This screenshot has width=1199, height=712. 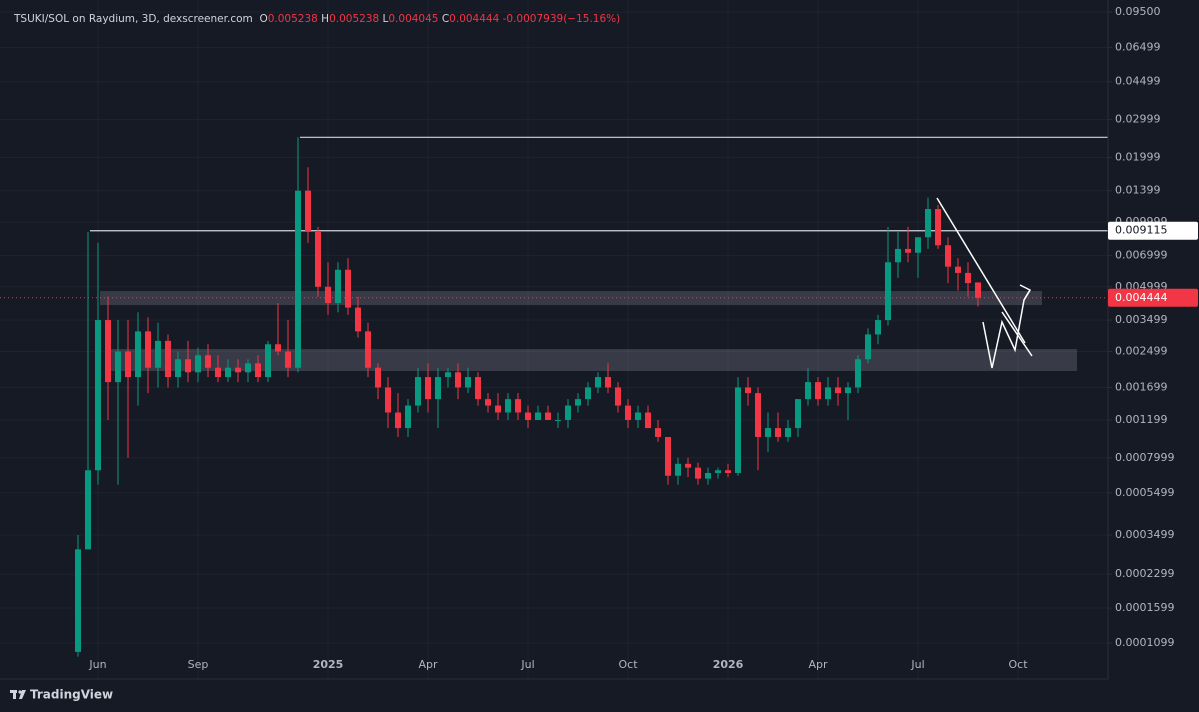 I want to click on zone, so click(x=593, y=360).